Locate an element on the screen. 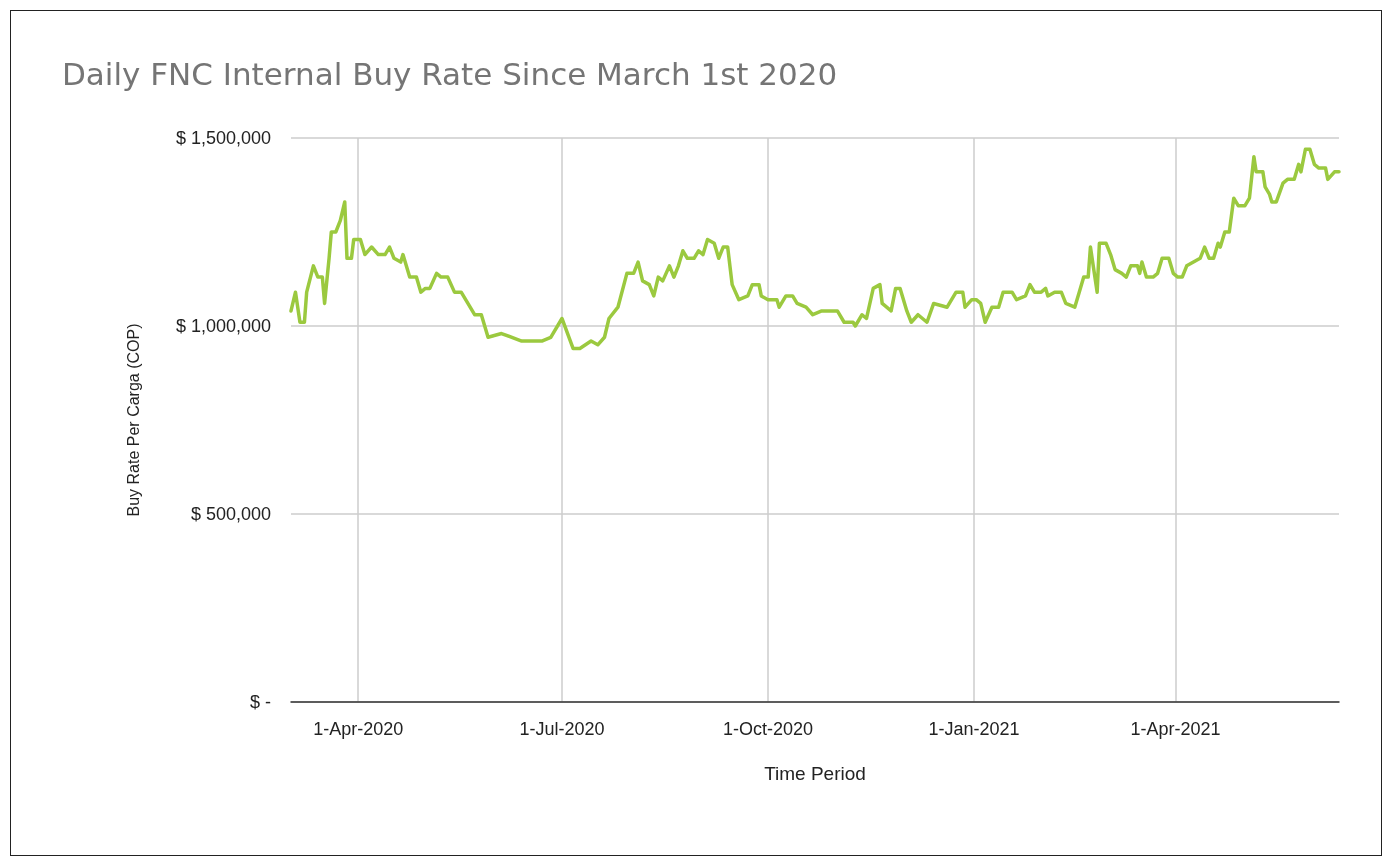 The width and height of the screenshot is (1394, 866). chart-title: Daily FNC Internal Buy Rate Since March 1st 2020 is located at coordinates (450, 73).